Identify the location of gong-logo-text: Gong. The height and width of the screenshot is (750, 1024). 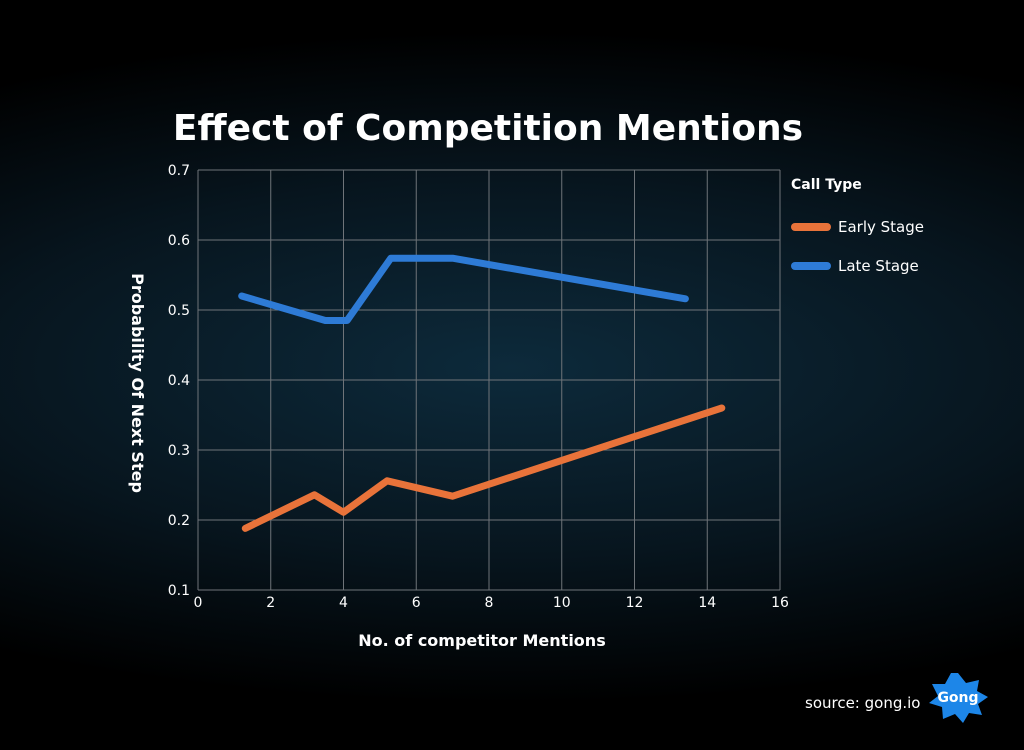
(957, 698).